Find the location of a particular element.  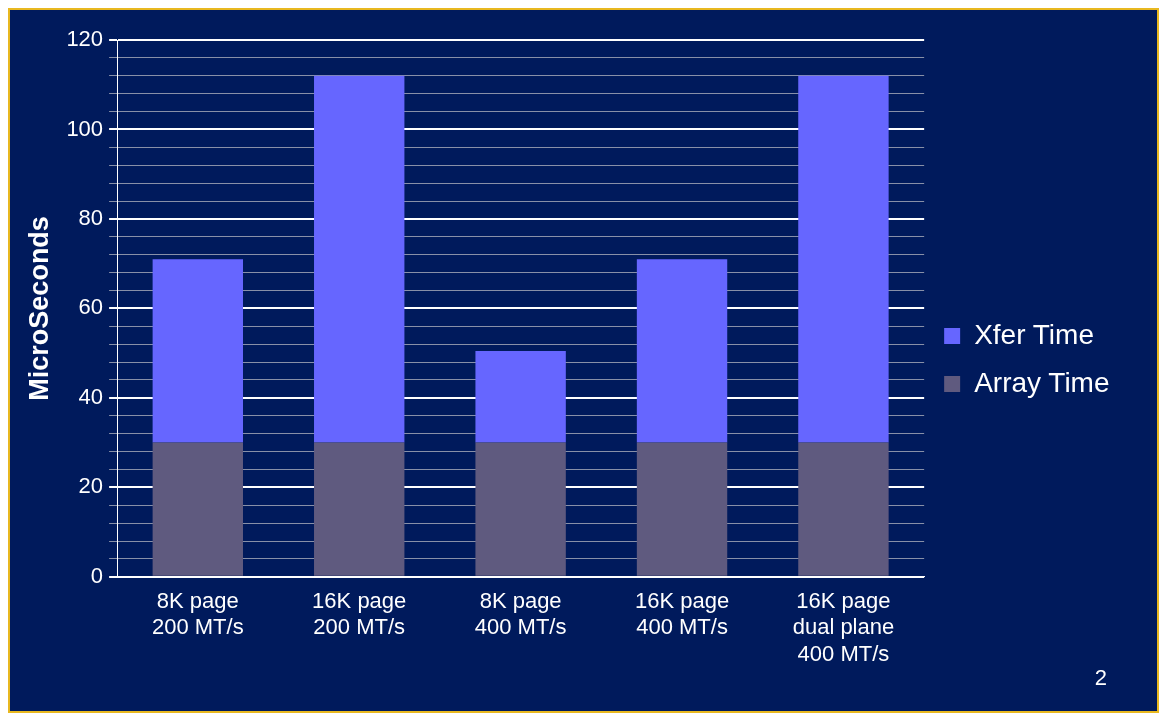

y-tick-label: 100 is located at coordinates (85, 128).